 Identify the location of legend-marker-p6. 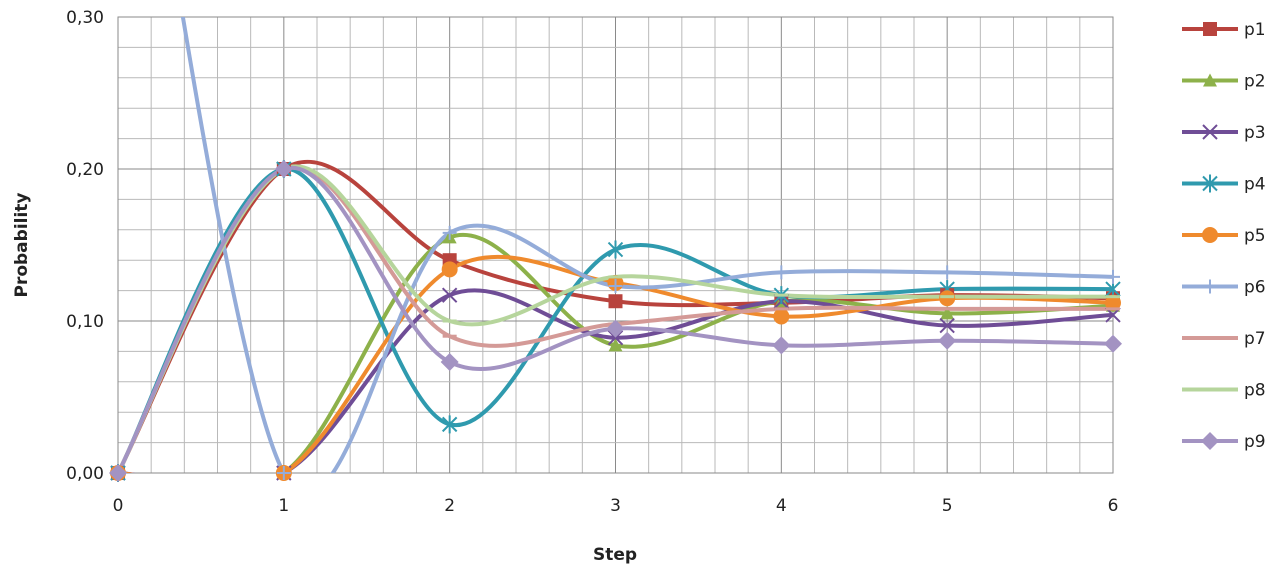
(1210, 286).